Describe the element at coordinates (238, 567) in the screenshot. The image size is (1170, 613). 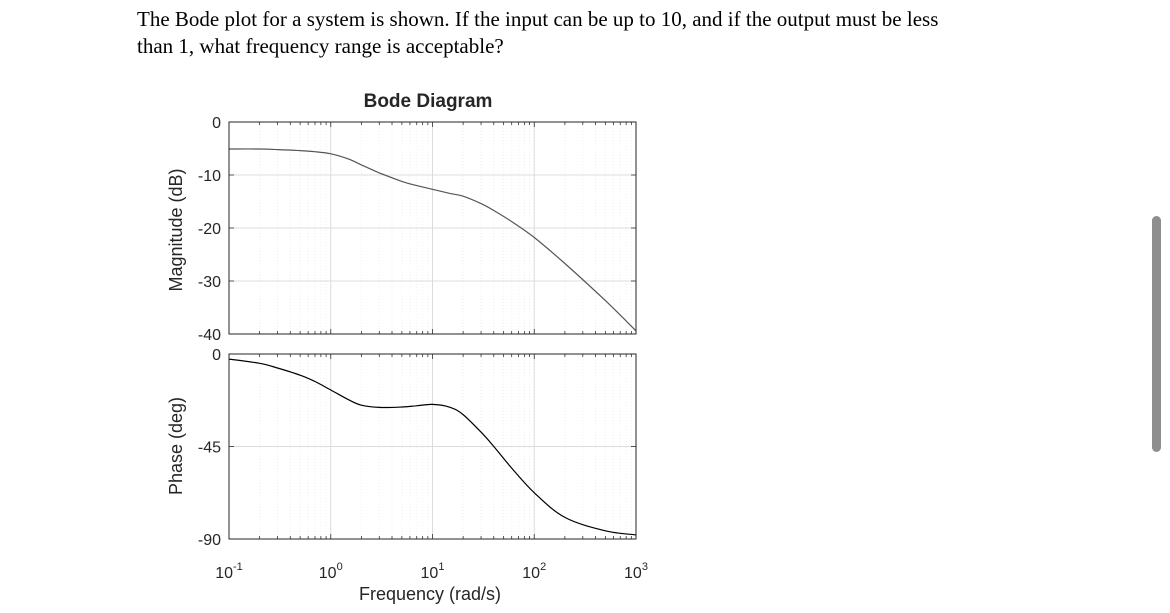
I see `x-tick-exponent: -1` at that location.